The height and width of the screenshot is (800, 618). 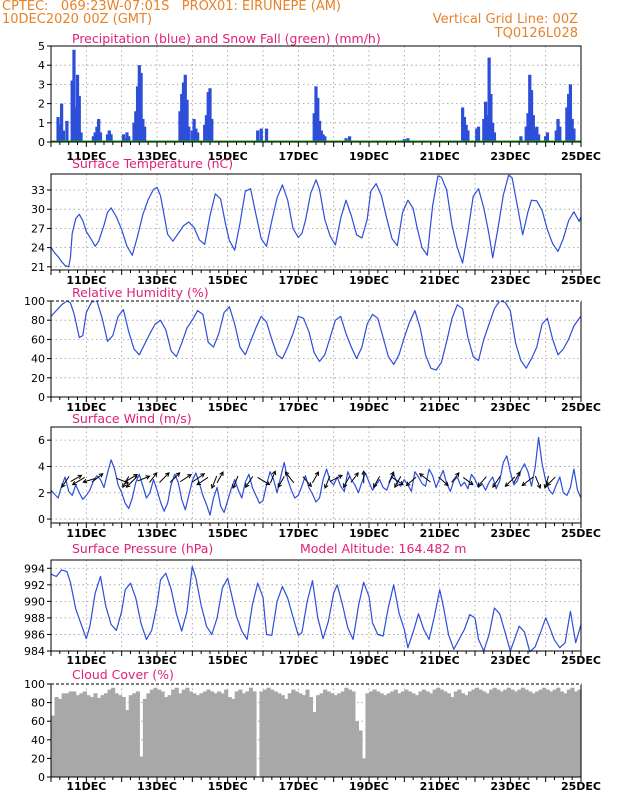 What do you see at coordinates (41, 466) in the screenshot?
I see `y-tick-label: 4` at bounding box center [41, 466].